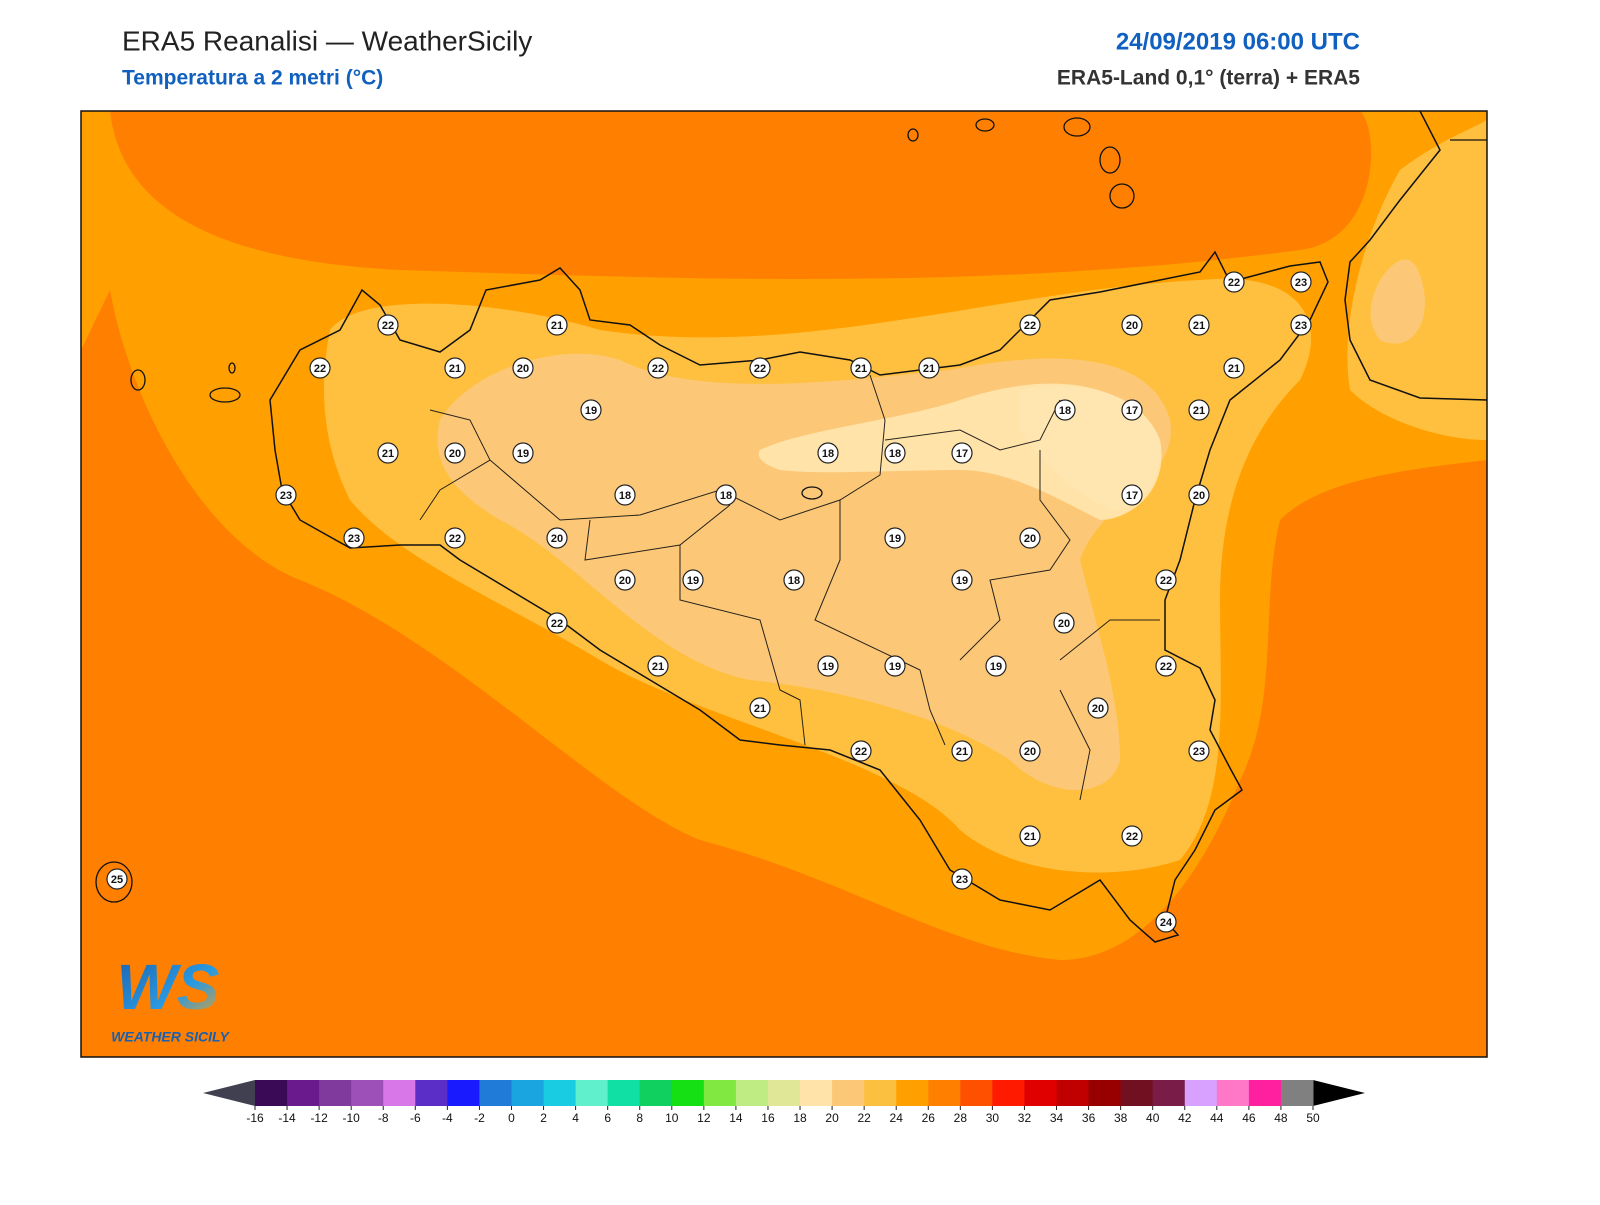 The image size is (1600, 1205). Describe the element at coordinates (768, 1118) in the screenshot. I see `colorbar-tick-label: 16` at that location.